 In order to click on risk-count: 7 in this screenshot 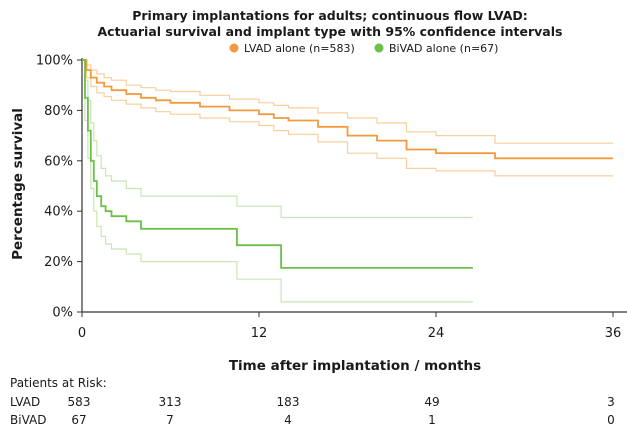, I will do `click(170, 420)`.